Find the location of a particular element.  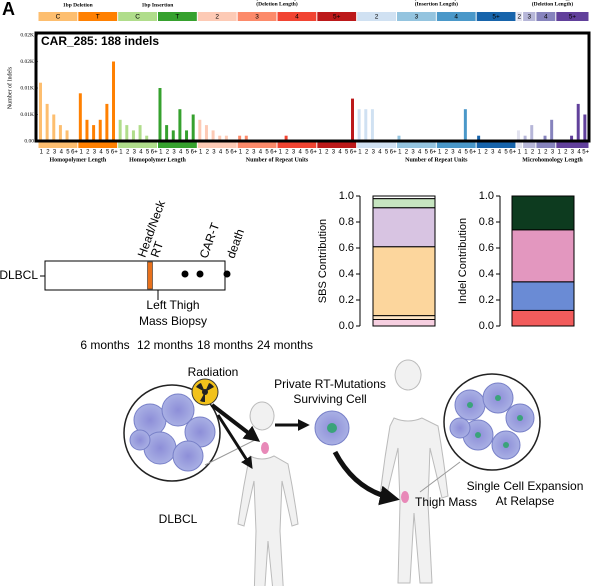

y-tick-label: 0.0 is located at coordinates (346, 326).